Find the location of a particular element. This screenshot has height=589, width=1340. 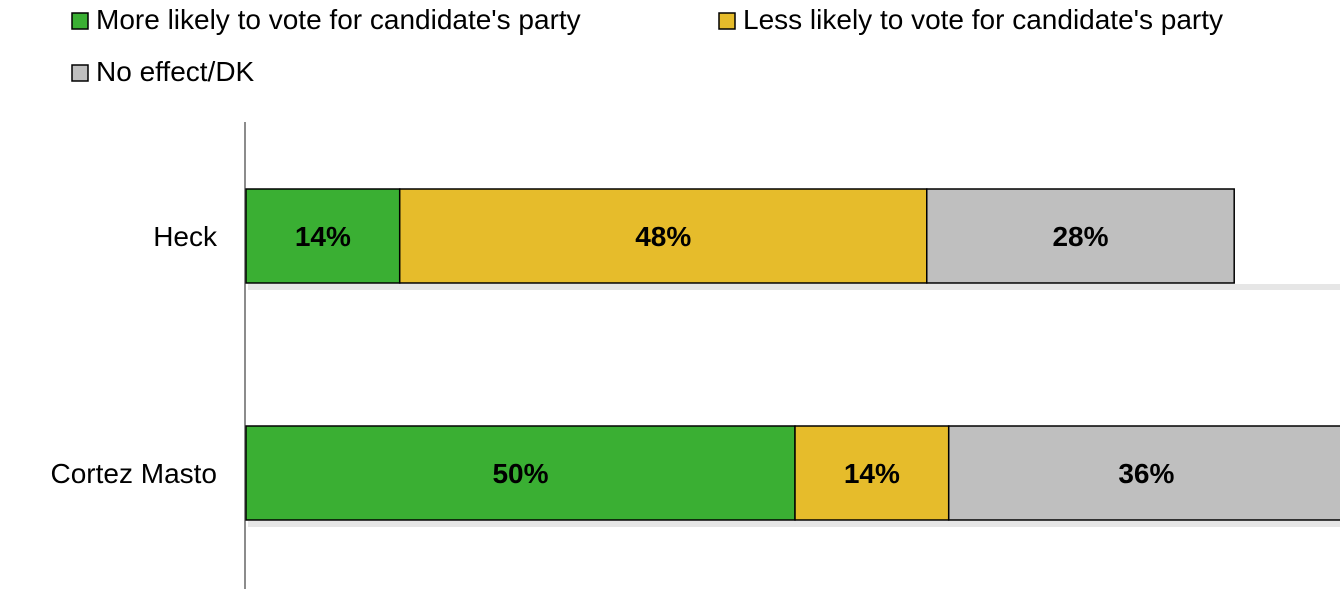

data-label-2-1: 50% is located at coordinates (520, 473).